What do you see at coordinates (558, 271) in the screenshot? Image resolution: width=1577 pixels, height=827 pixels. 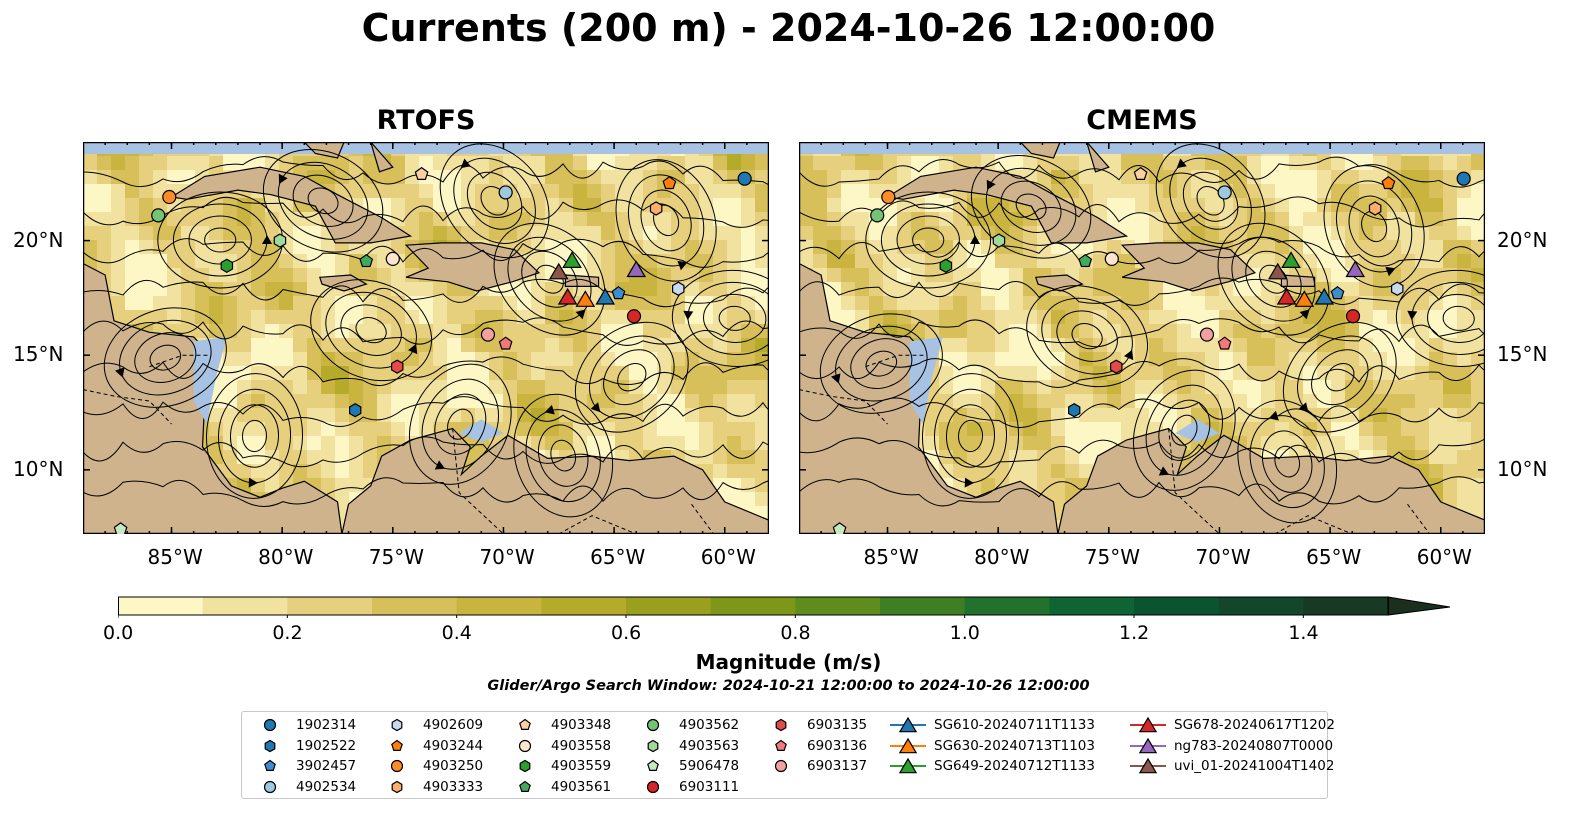 I see `platform-marker-uvi_01-20241004T1402` at bounding box center [558, 271].